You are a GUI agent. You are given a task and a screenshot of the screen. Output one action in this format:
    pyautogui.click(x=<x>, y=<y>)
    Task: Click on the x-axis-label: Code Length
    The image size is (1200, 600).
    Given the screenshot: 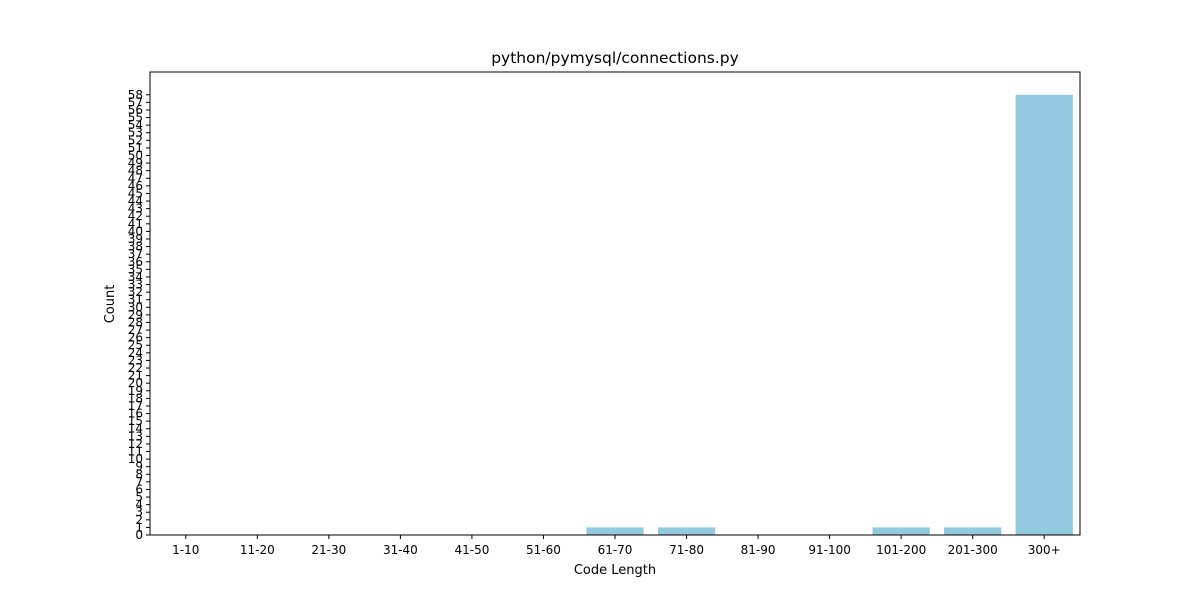 What is the action you would take?
    pyautogui.click(x=615, y=570)
    